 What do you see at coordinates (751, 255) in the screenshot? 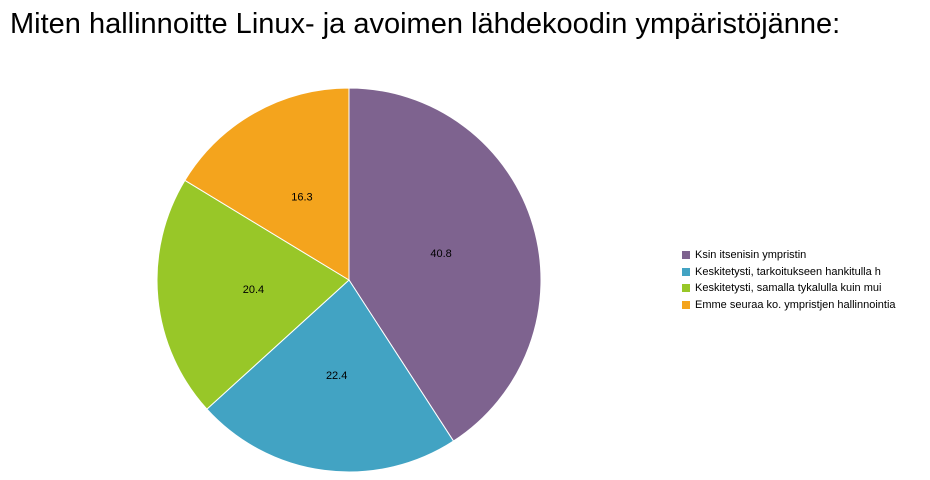
I see `legend-label: Ksin itsenisin ympristin` at bounding box center [751, 255].